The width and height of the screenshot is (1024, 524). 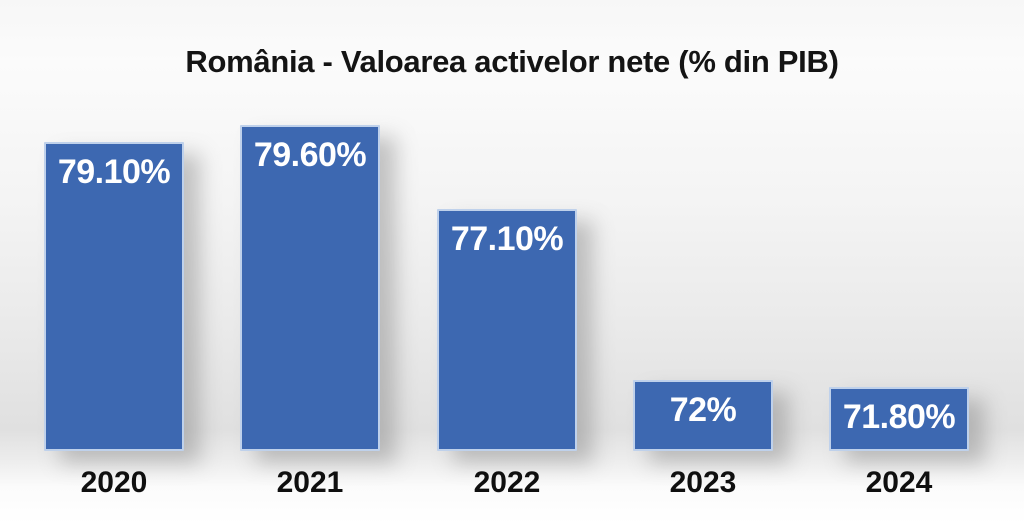 I want to click on bar-2021: 79.60%, so click(x=310, y=288).